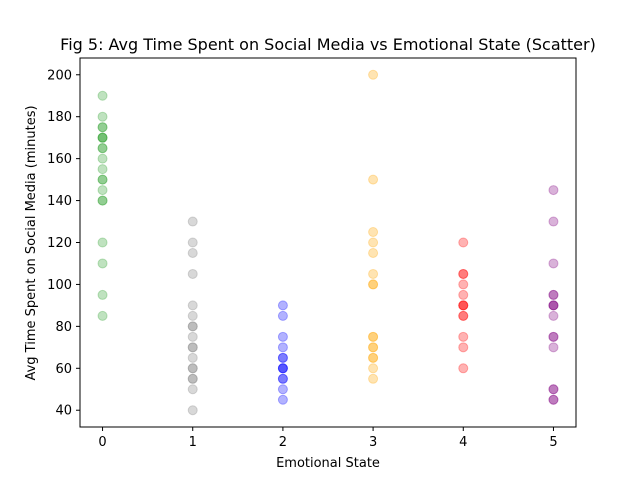  Describe the element at coordinates (59, 159) in the screenshot. I see `y-tick-label: 160` at that location.